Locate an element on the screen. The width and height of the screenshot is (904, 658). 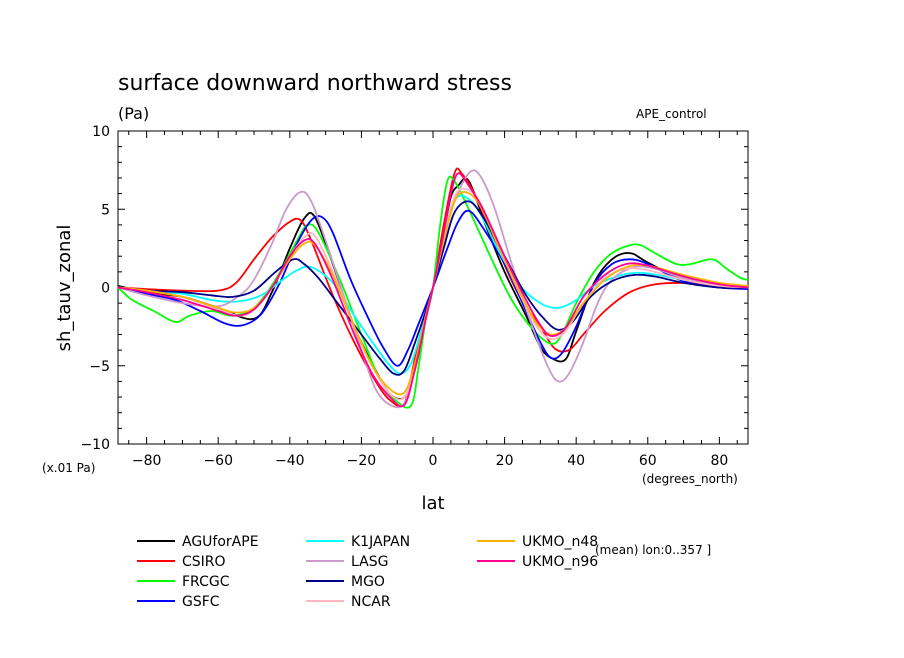
x-tick-label: −40 is located at coordinates (290, 461).